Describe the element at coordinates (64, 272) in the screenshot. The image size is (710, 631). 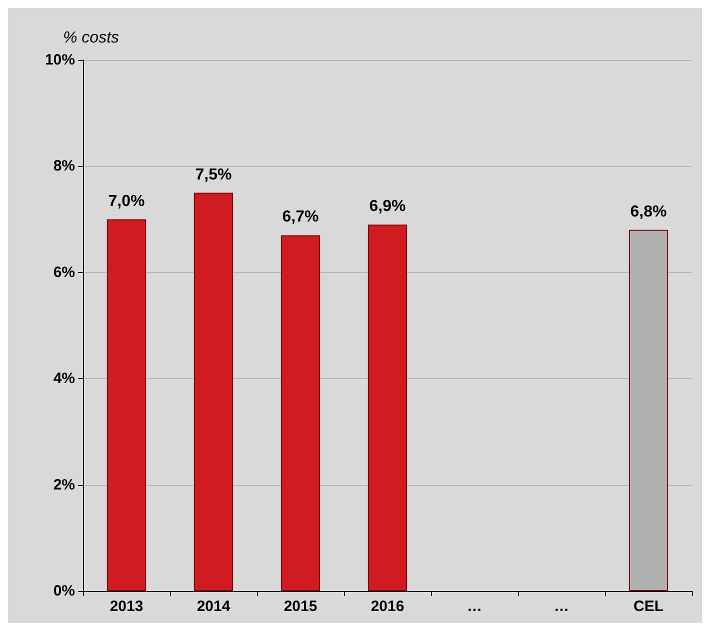
I see `y-tick-label: 6%` at that location.